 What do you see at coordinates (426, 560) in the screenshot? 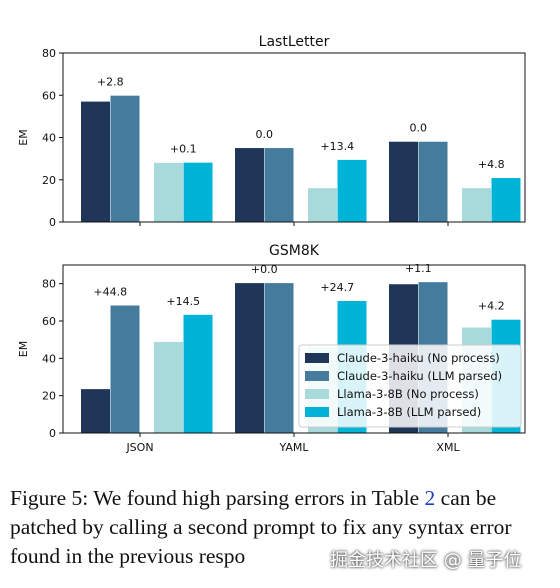
I see `watermark: 掘金技术社区 @ 量子位` at bounding box center [426, 560].